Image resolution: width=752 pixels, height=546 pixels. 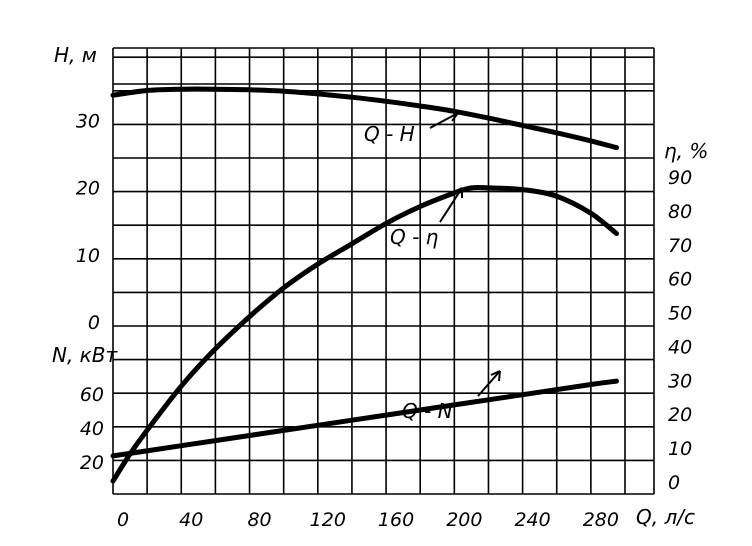 I want to click on x-tick-label: 200, so click(x=464, y=520).